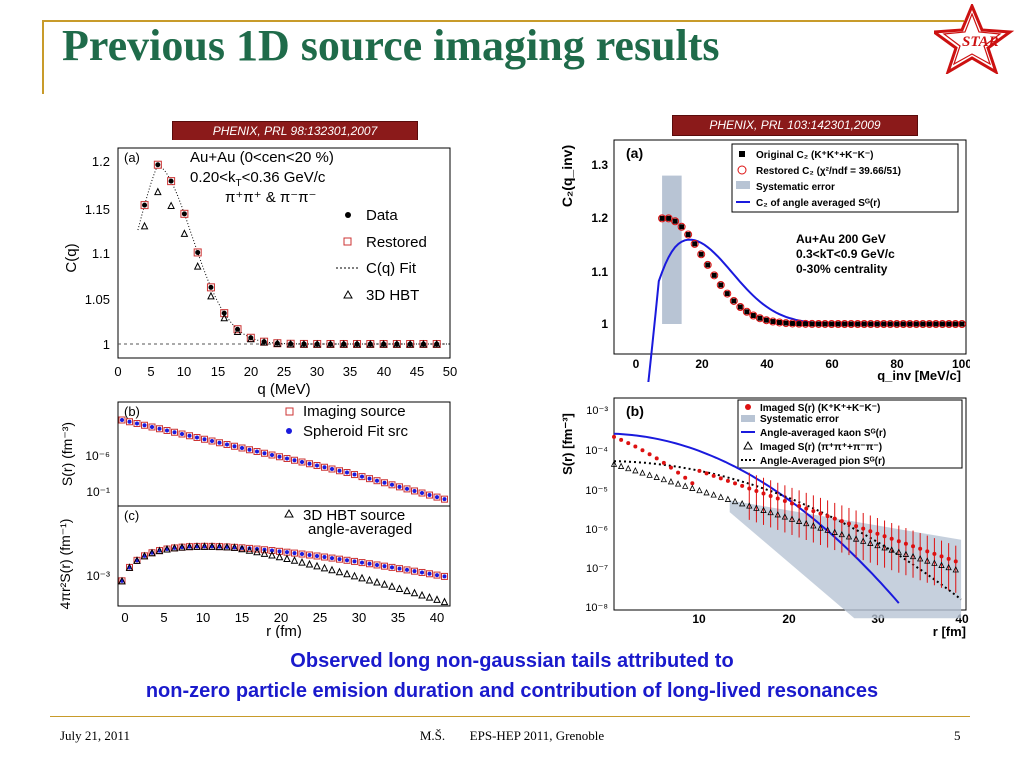 The height and width of the screenshot is (768, 1024). I want to click on x-tick: 5, so click(163, 617).